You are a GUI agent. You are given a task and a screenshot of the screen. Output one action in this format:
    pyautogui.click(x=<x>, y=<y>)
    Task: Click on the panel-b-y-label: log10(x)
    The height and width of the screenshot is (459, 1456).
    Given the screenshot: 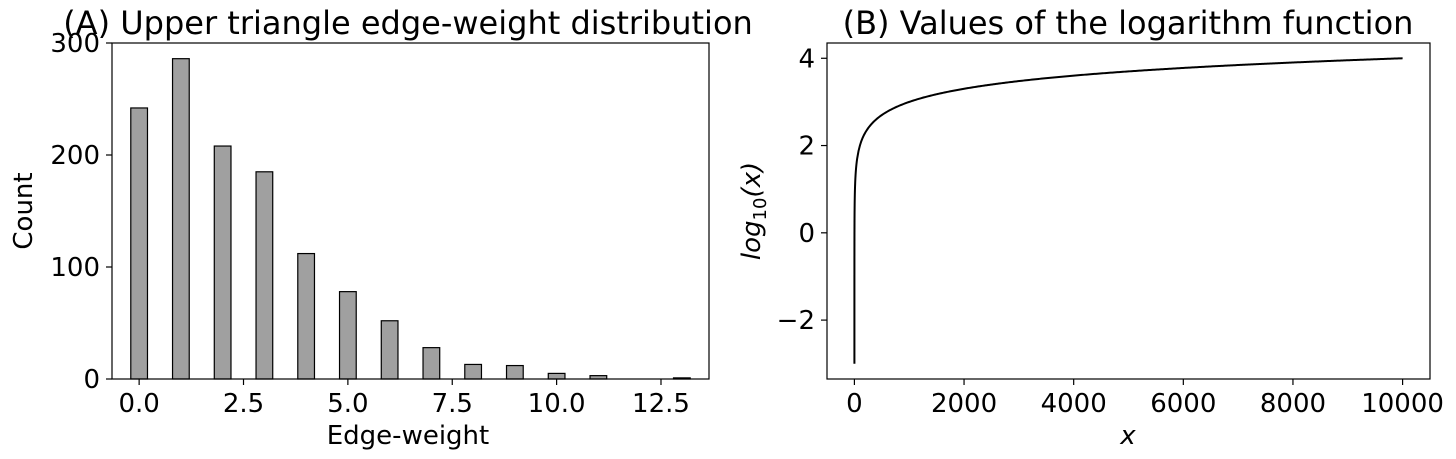 What is the action you would take?
    pyautogui.click(x=754, y=211)
    